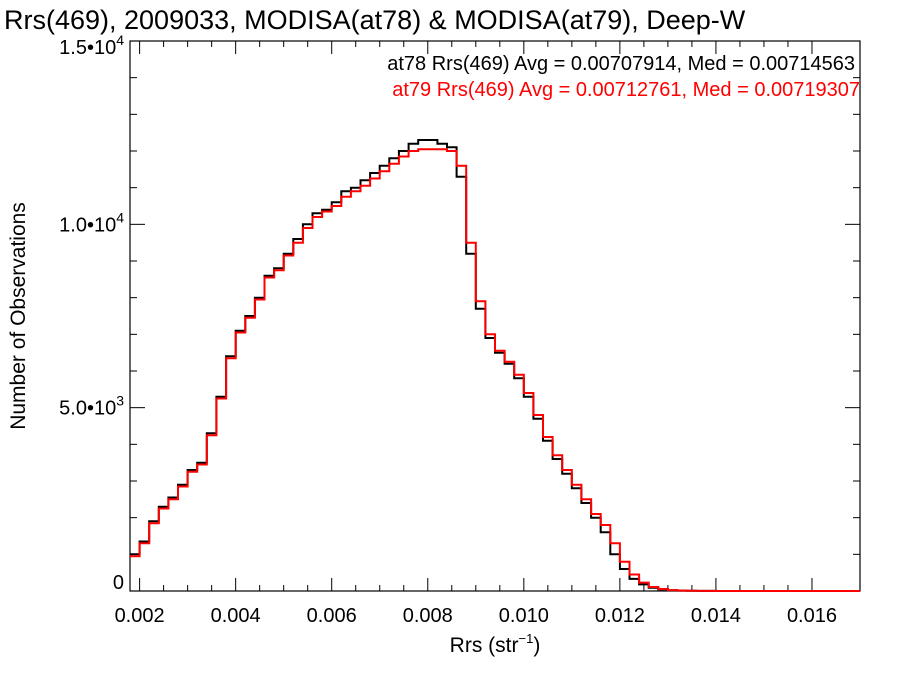  I want to click on x-tick-label: 0.008, so click(428, 616).